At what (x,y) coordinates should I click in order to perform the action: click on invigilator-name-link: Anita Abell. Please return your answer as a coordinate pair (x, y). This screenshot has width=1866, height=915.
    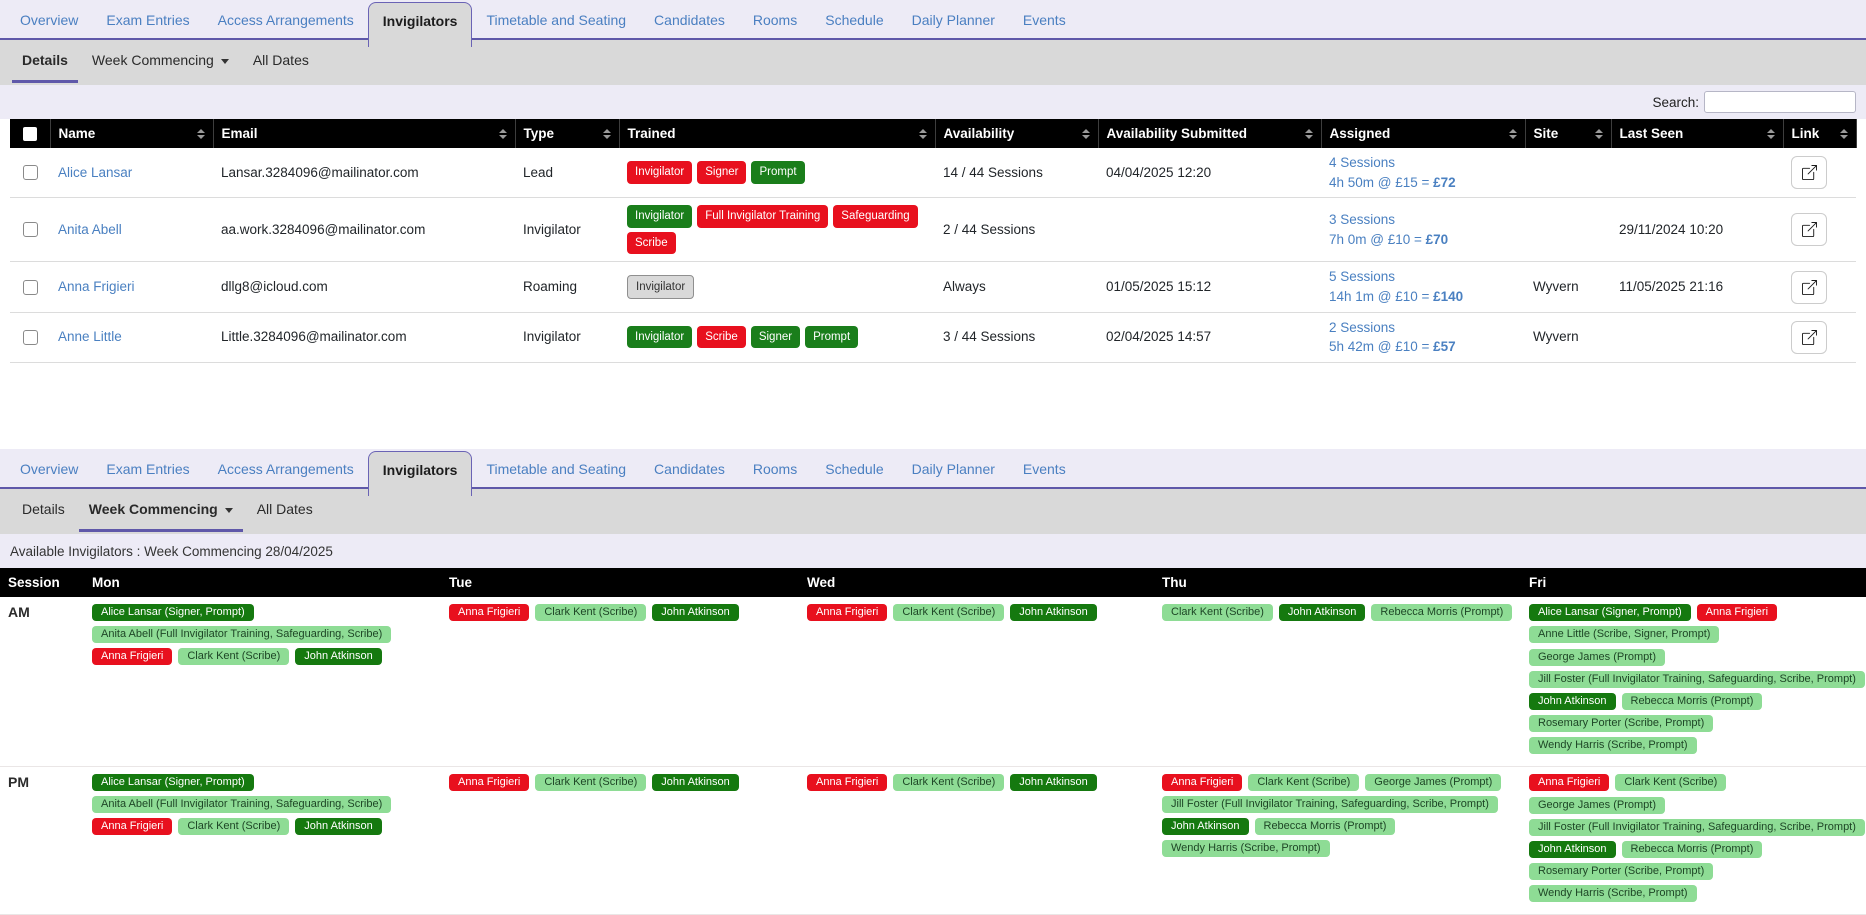
    Looking at the image, I should click on (90, 230).